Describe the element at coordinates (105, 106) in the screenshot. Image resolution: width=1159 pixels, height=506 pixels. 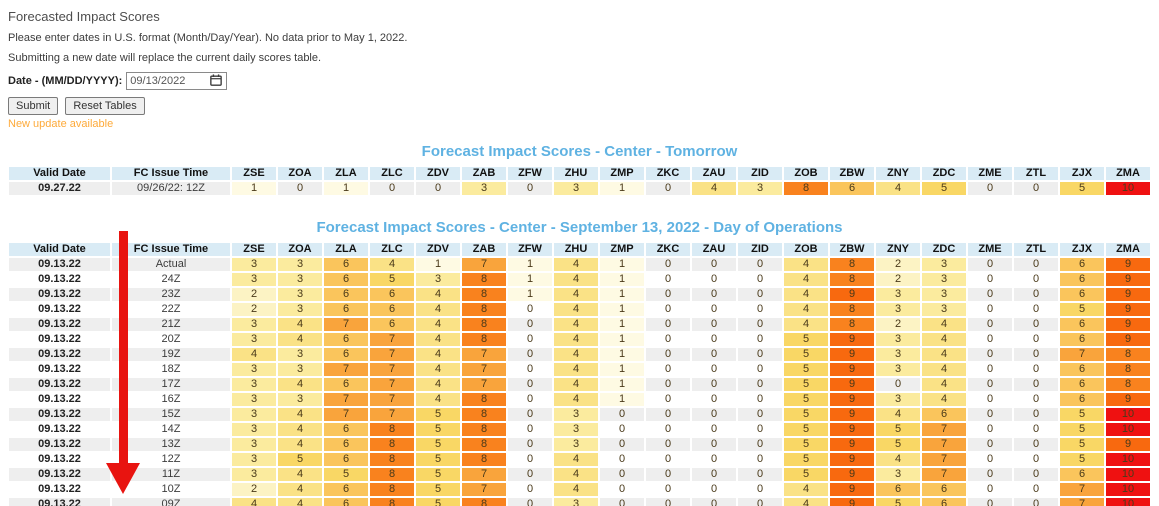
I see `reset-tables-button: Reset Tables` at that location.